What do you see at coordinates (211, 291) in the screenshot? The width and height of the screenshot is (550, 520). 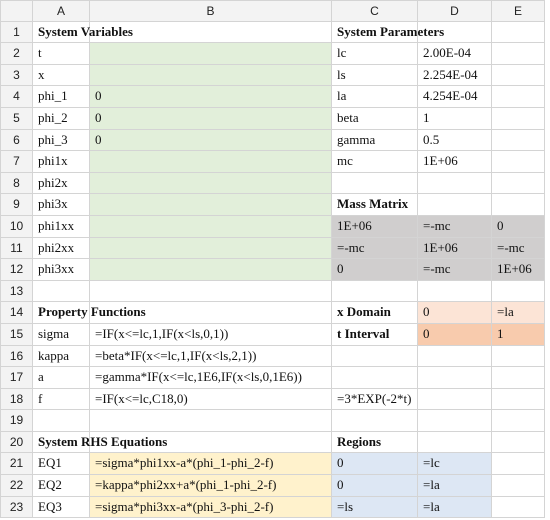 I see `cell-b13` at bounding box center [211, 291].